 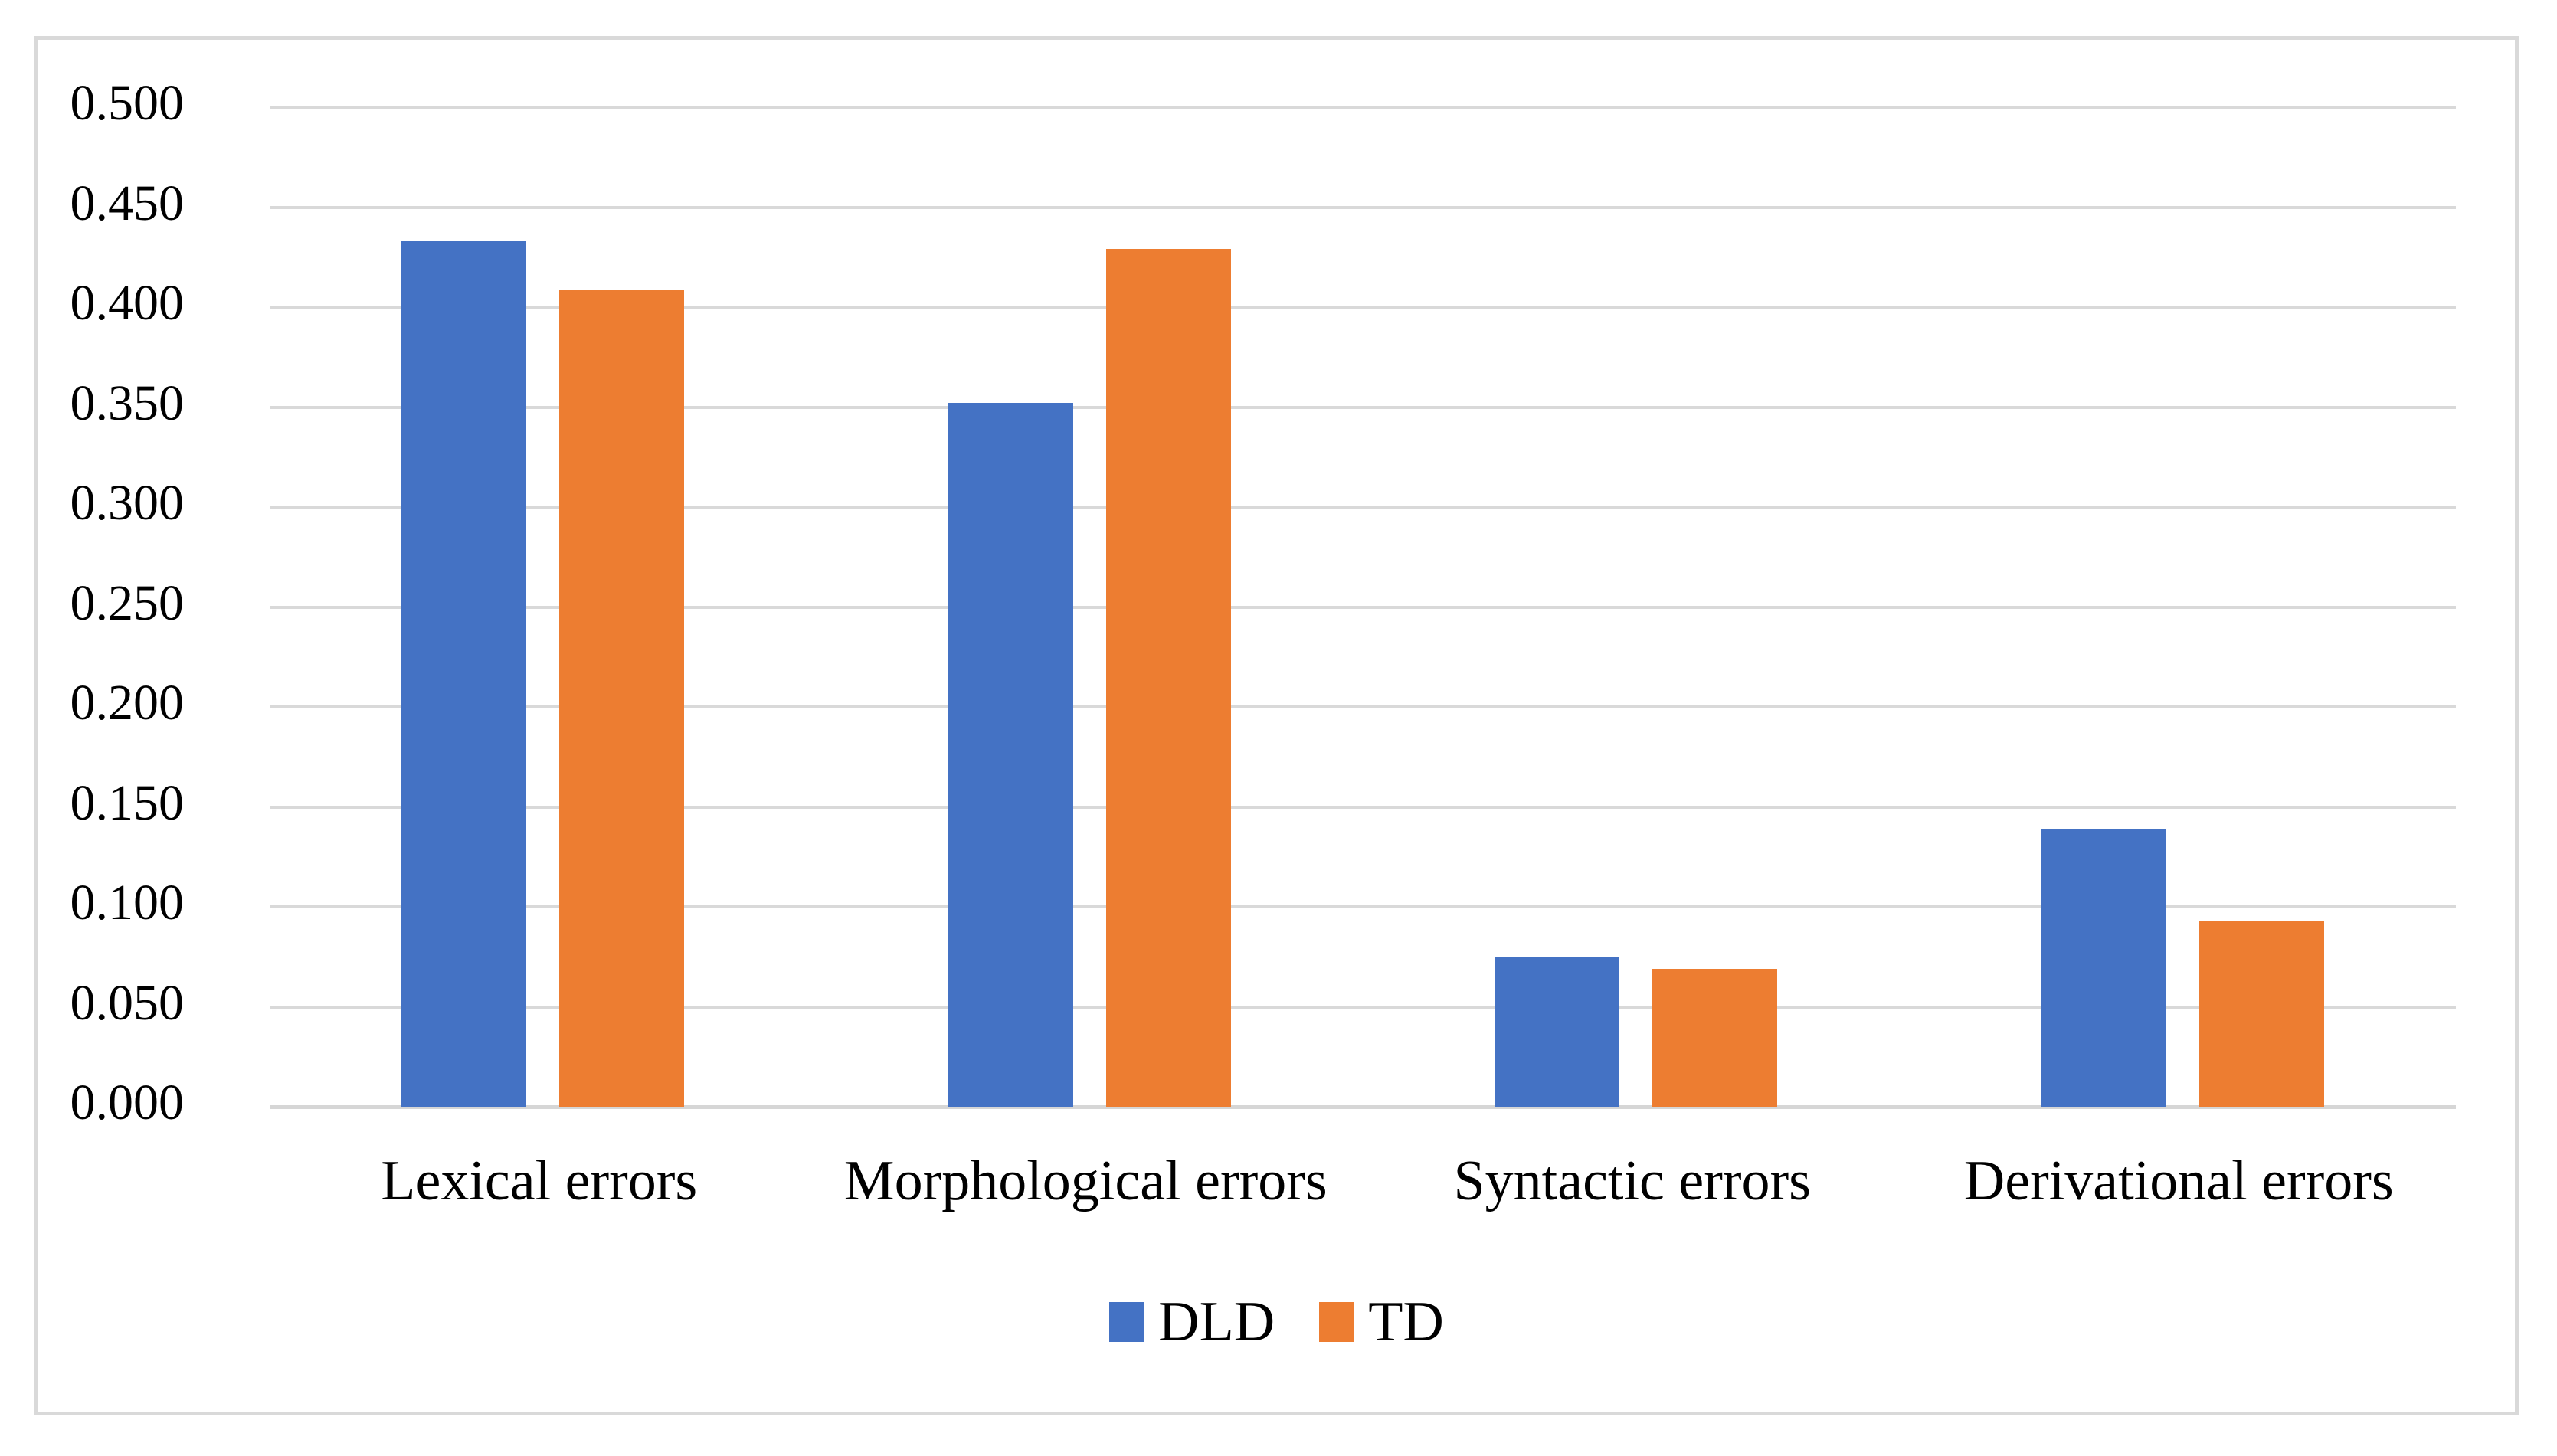 I want to click on y-tick-label: 0.450, so click(x=127, y=203).